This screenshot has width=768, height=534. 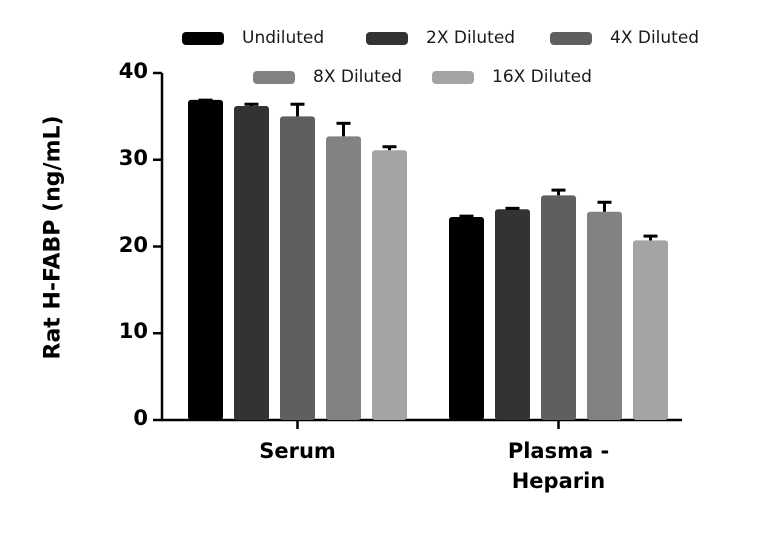 I want to click on y-tick-label: 0, so click(x=140, y=418).